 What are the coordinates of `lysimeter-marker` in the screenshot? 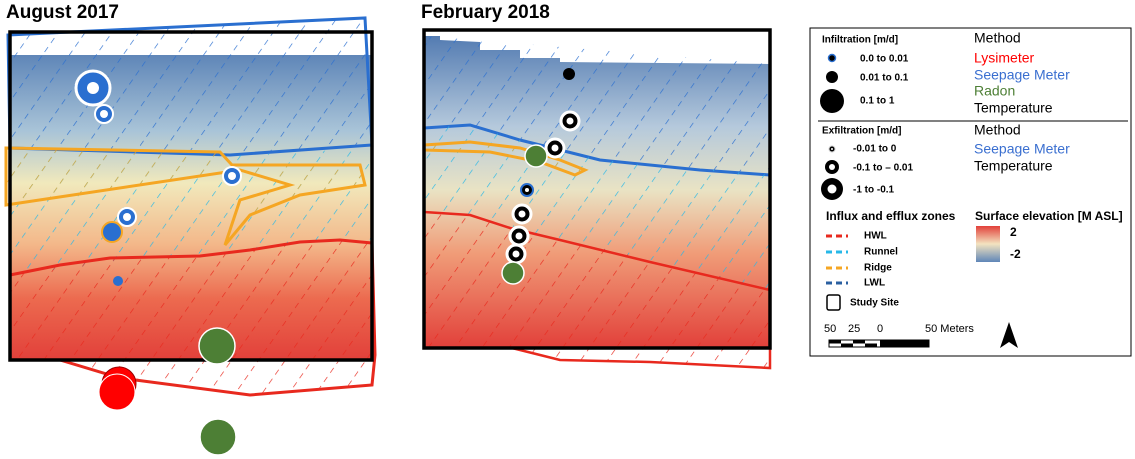 It's located at (117, 392).